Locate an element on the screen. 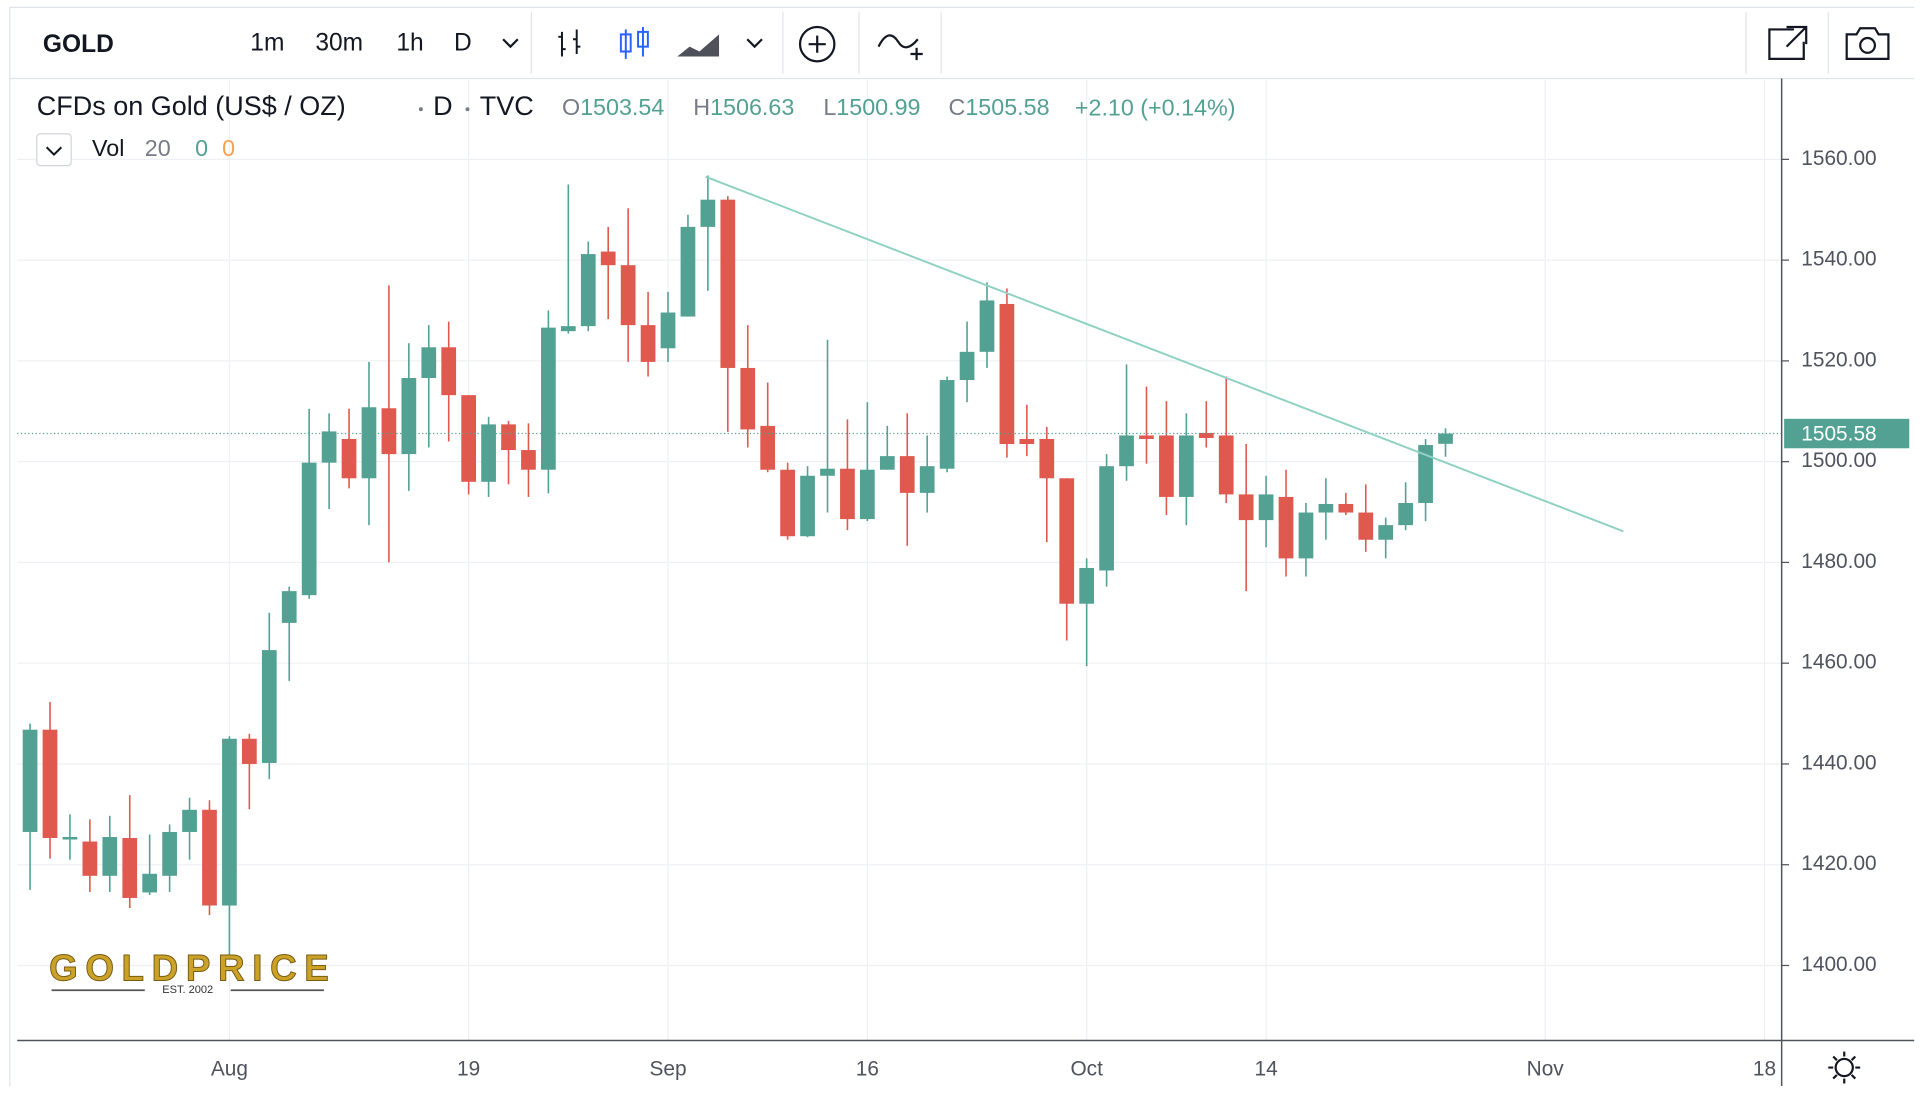 The width and height of the screenshot is (1924, 1110). interval-button: 30m is located at coordinates (339, 43).